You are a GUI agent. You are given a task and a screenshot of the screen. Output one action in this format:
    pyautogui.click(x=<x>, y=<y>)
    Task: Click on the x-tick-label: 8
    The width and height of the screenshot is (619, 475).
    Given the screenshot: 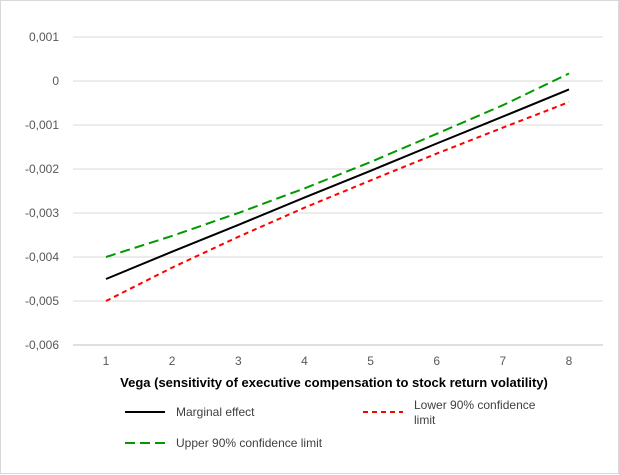 What is the action you would take?
    pyautogui.click(x=569, y=361)
    